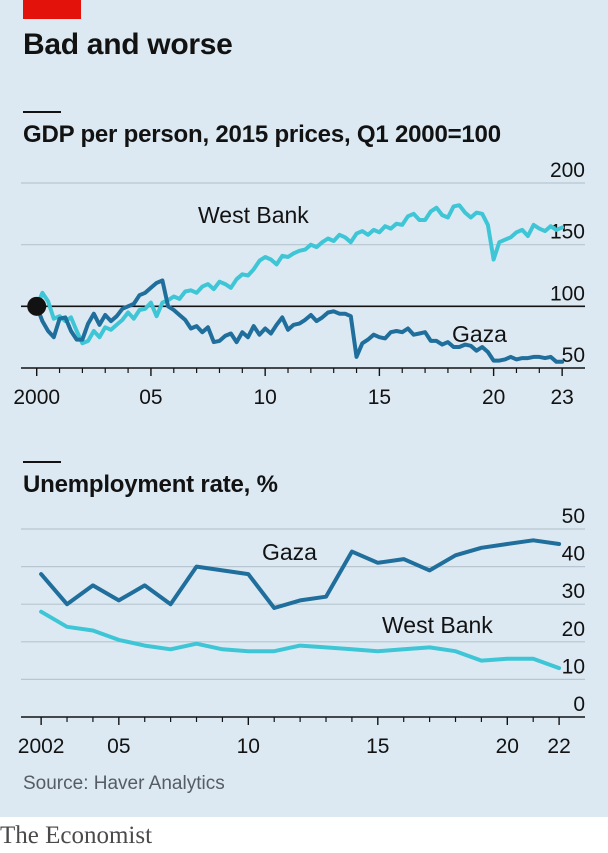 The image size is (608, 853). What do you see at coordinates (262, 134) in the screenshot?
I see `chart1-title: GDP per person, 2015 prices, Q1 2000=100` at bounding box center [262, 134].